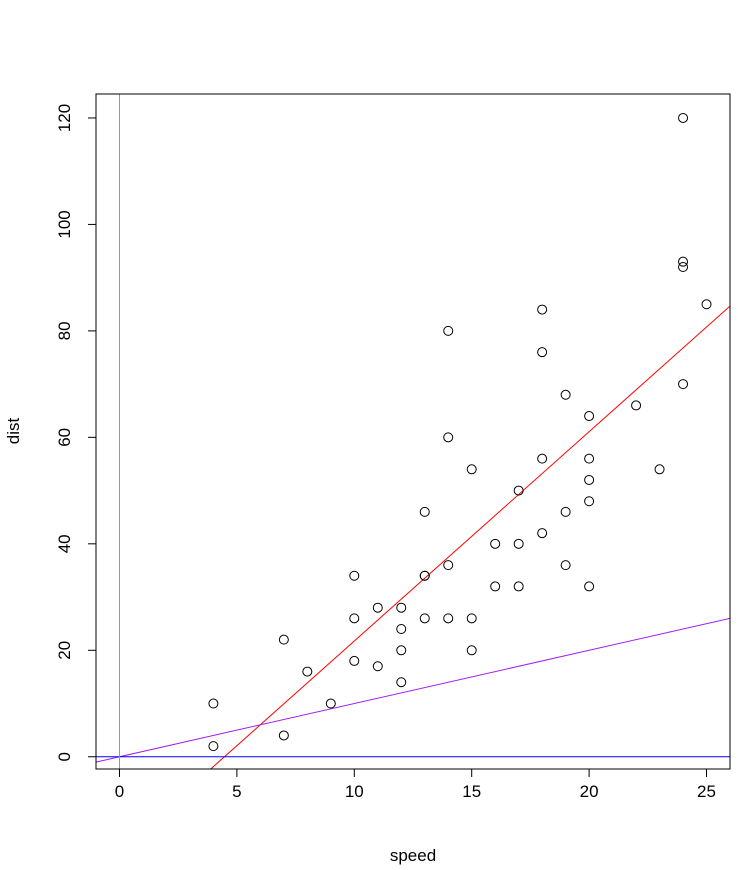 The height and width of the screenshot is (870, 738). What do you see at coordinates (706, 791) in the screenshot?
I see `x-tick-label: 25` at bounding box center [706, 791].